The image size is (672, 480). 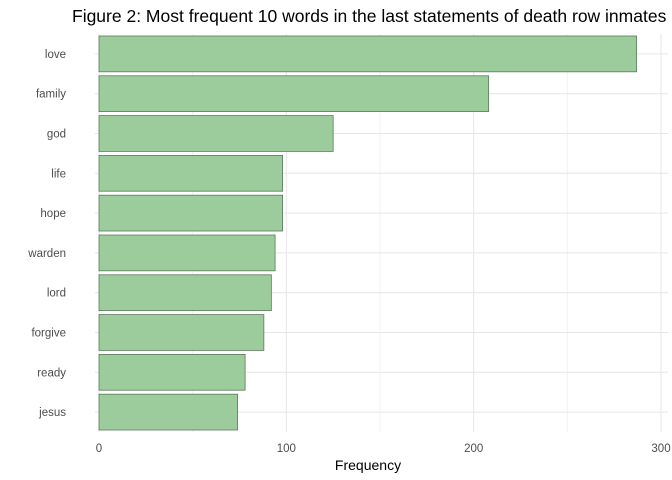 What do you see at coordinates (51, 95) in the screenshot?
I see `y-tick-label: family` at bounding box center [51, 95].